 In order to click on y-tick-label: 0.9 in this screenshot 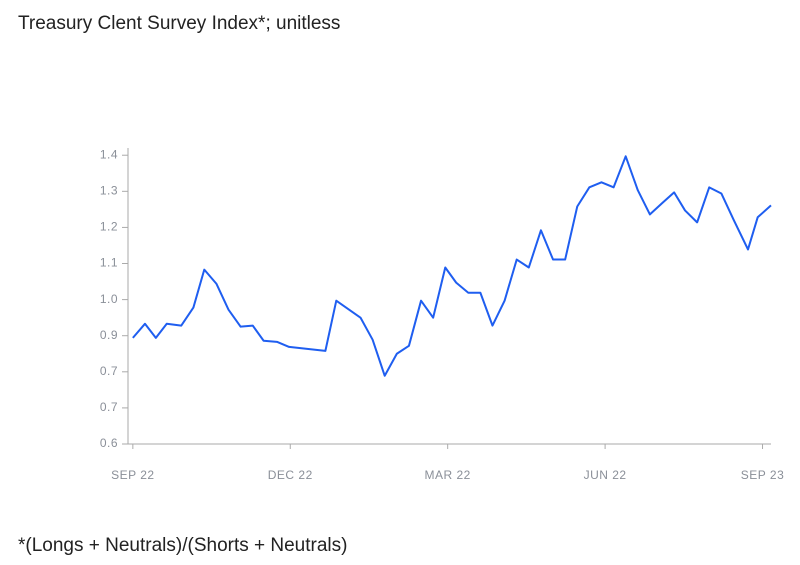, I will do `click(109, 335)`.